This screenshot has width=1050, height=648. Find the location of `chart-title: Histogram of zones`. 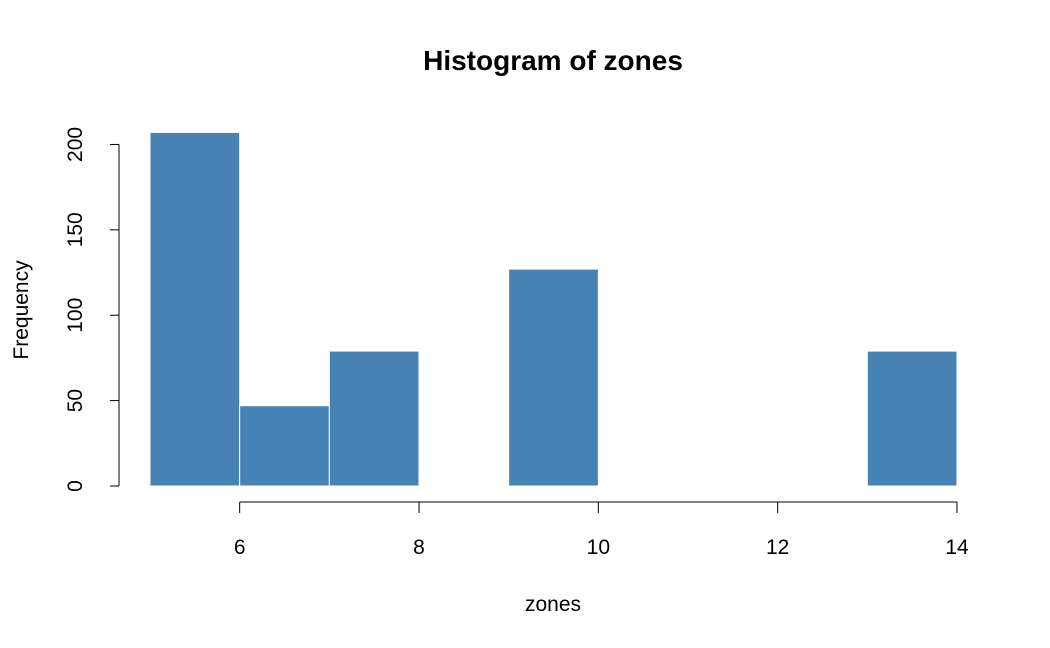

chart-title: Histogram of zones is located at coordinates (553, 60).